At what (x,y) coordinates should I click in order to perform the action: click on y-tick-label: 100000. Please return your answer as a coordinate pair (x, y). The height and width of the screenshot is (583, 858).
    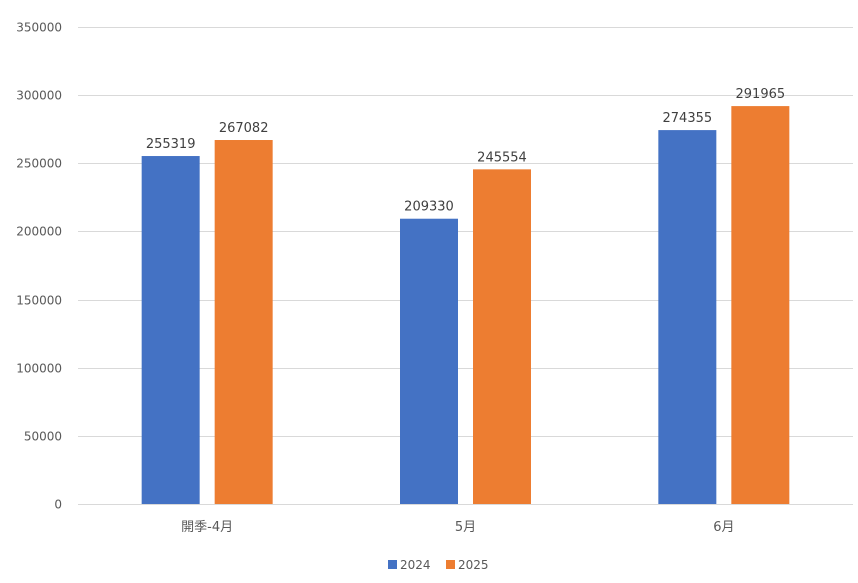
    Looking at the image, I should click on (39, 369).